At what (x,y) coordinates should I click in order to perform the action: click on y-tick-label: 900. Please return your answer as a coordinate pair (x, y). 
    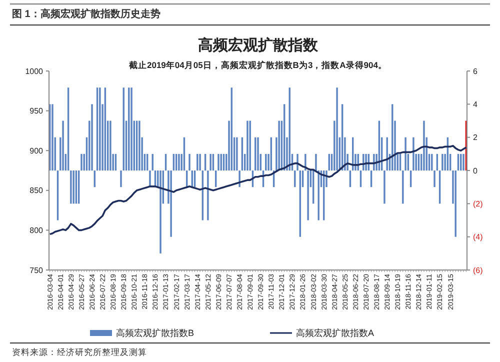
    Looking at the image, I should click on (37, 151).